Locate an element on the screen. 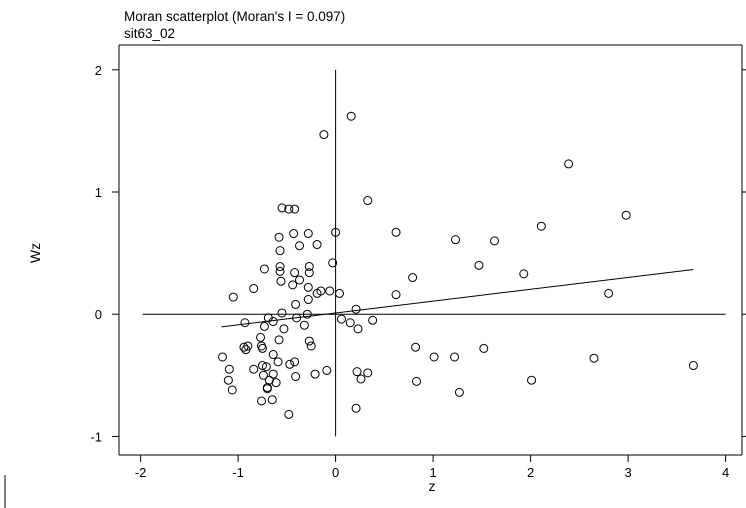 This screenshot has height=508, width=746. y-tick-label-3: 2 is located at coordinates (98, 70).